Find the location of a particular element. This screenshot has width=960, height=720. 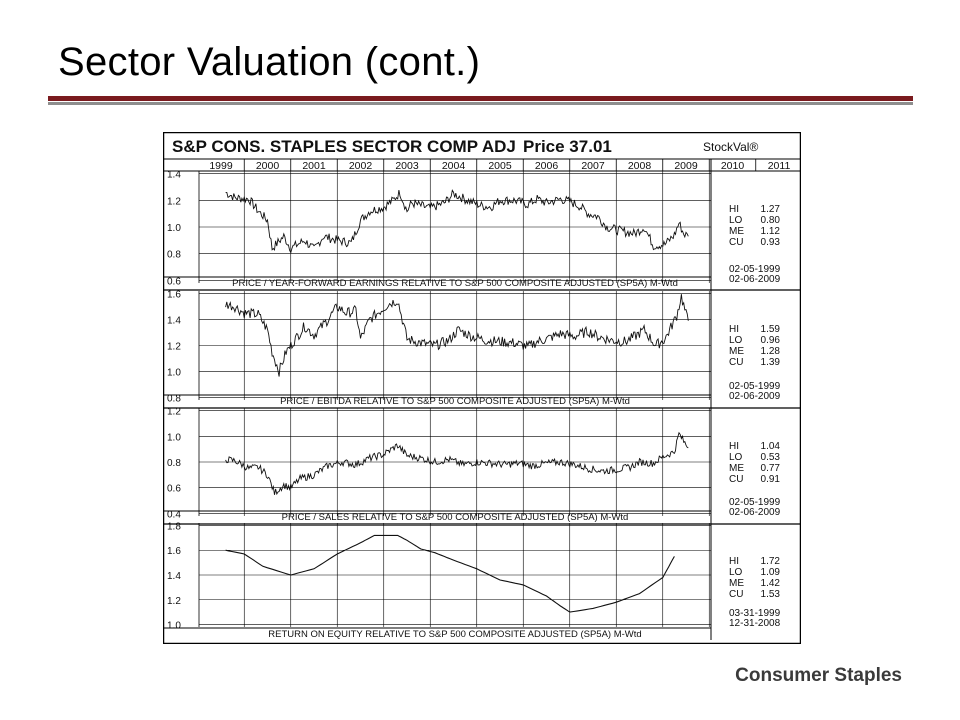

chart-title: S&P CONS. STAPLES SECTOR COMP ADJ is located at coordinates (344, 146).